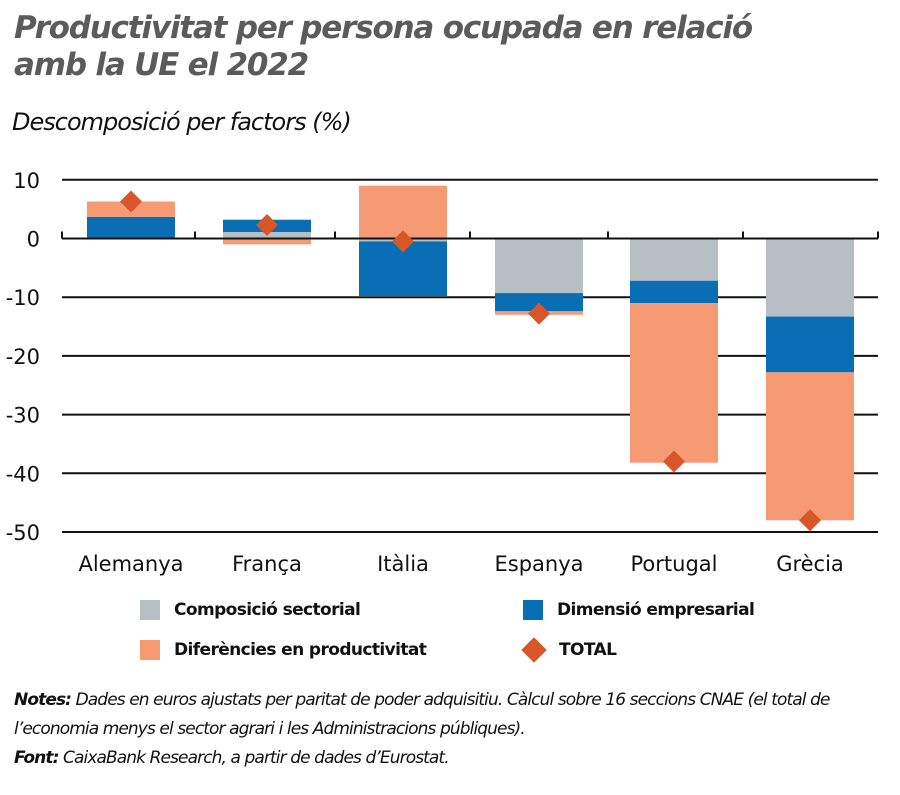  What do you see at coordinates (150, 610) in the screenshot?
I see `legend-swatch-sectorial` at bounding box center [150, 610].